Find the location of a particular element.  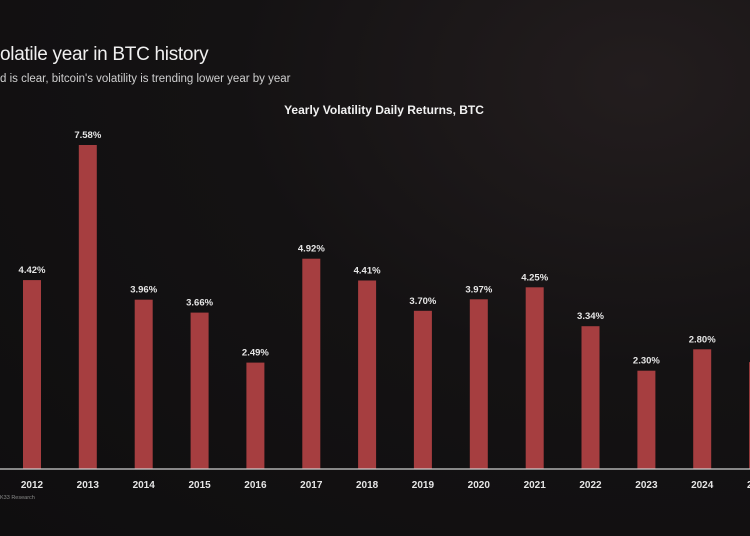

source-note: K33 Research is located at coordinates (17, 498).